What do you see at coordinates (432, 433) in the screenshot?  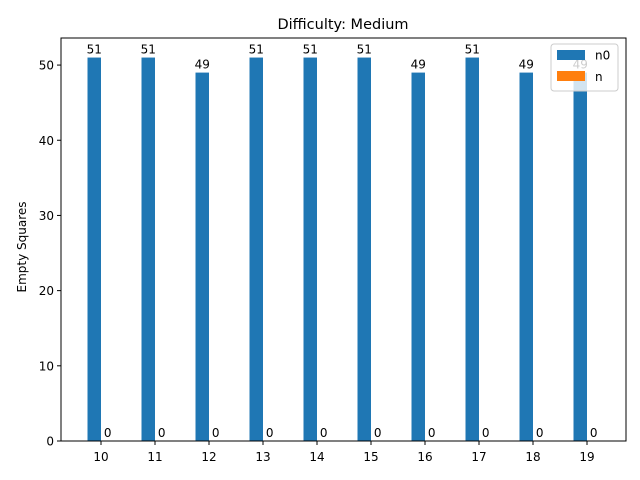 I see `data-label-n-16: 0` at bounding box center [432, 433].